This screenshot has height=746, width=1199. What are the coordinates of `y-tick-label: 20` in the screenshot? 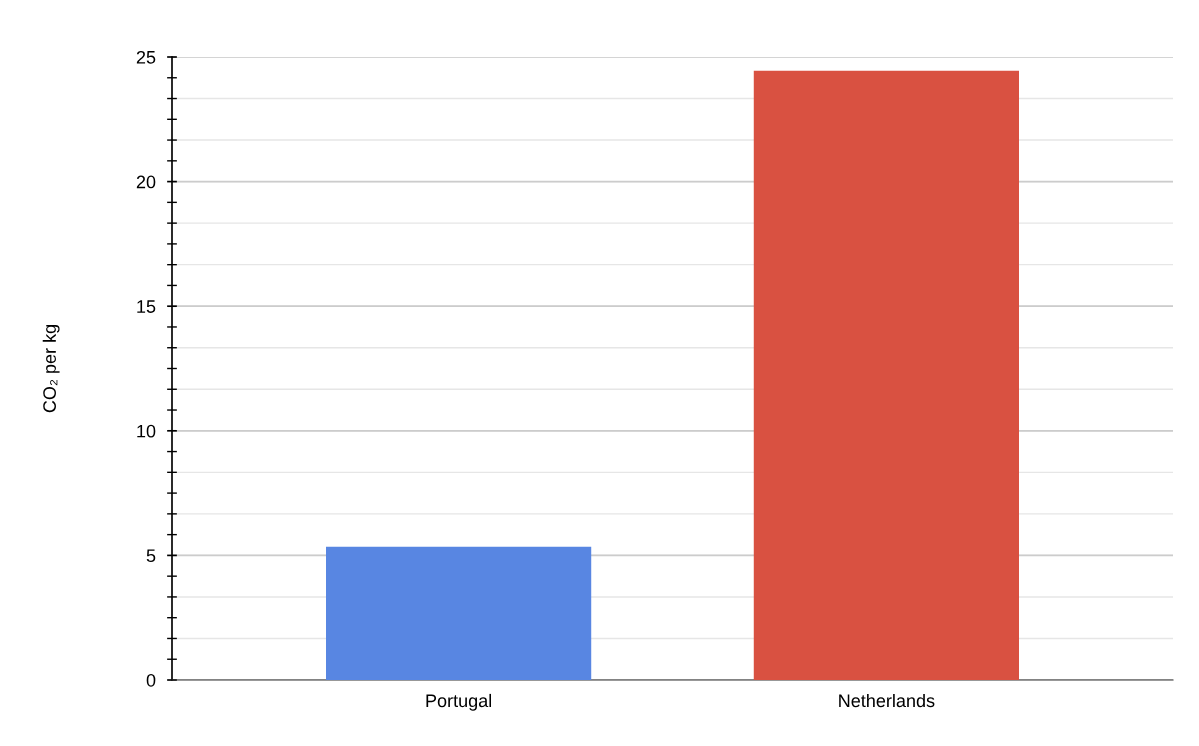 It's located at (146, 182).